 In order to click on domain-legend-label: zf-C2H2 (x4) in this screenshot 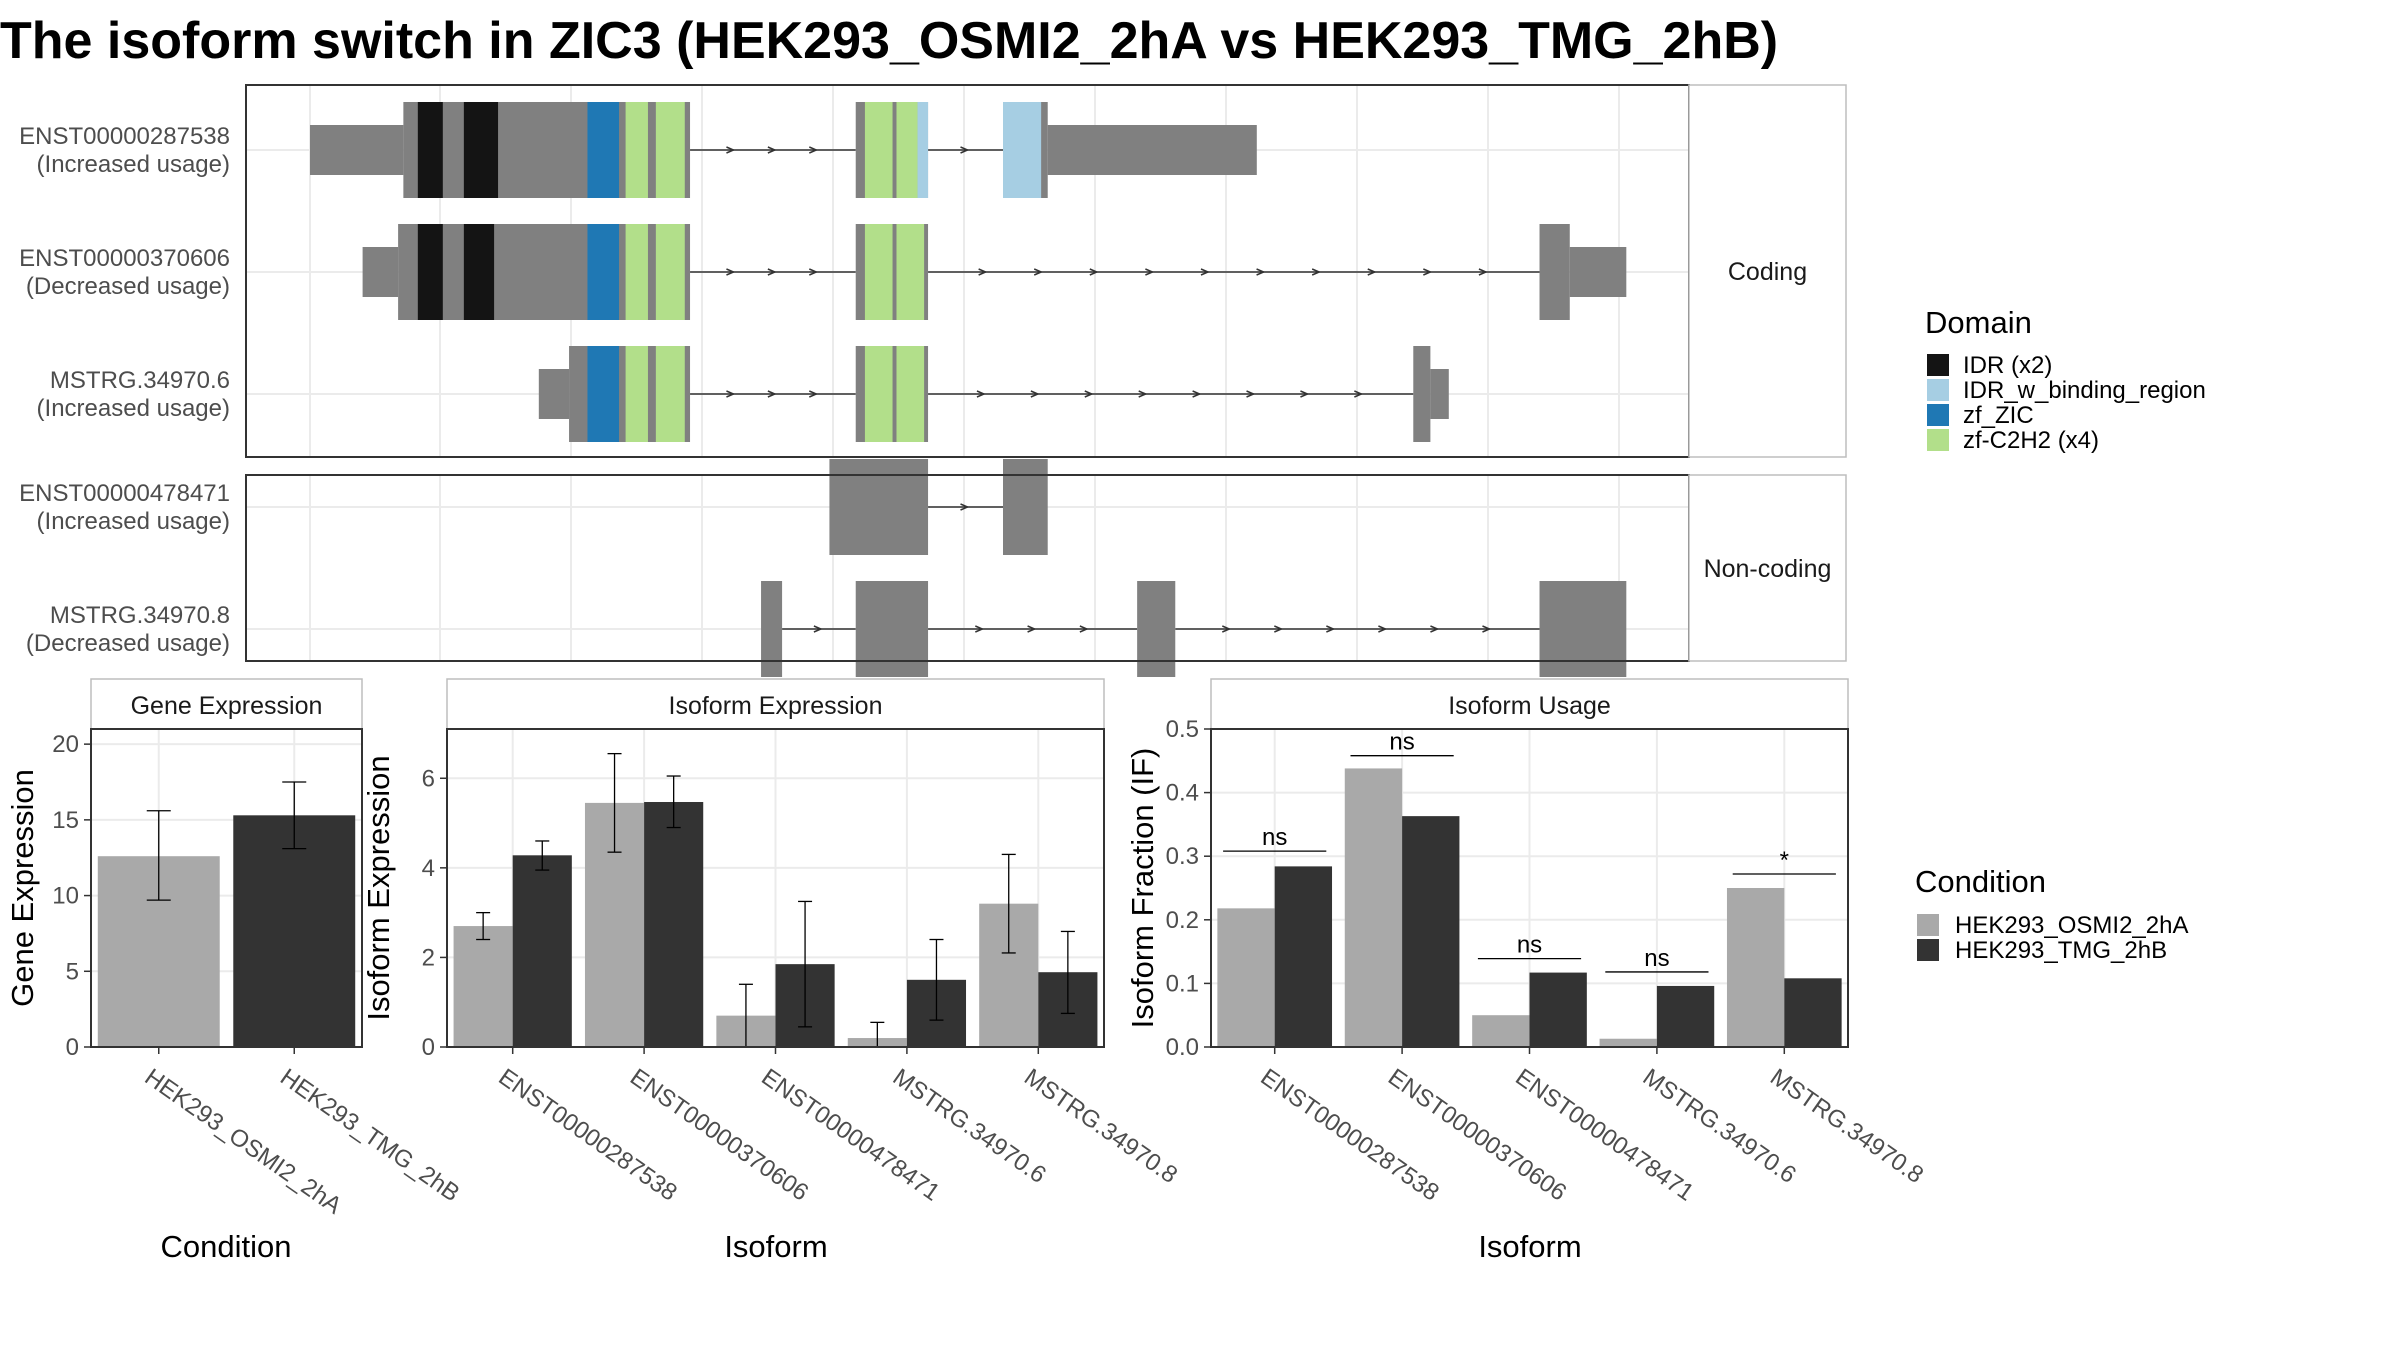, I will do `click(2031, 440)`.